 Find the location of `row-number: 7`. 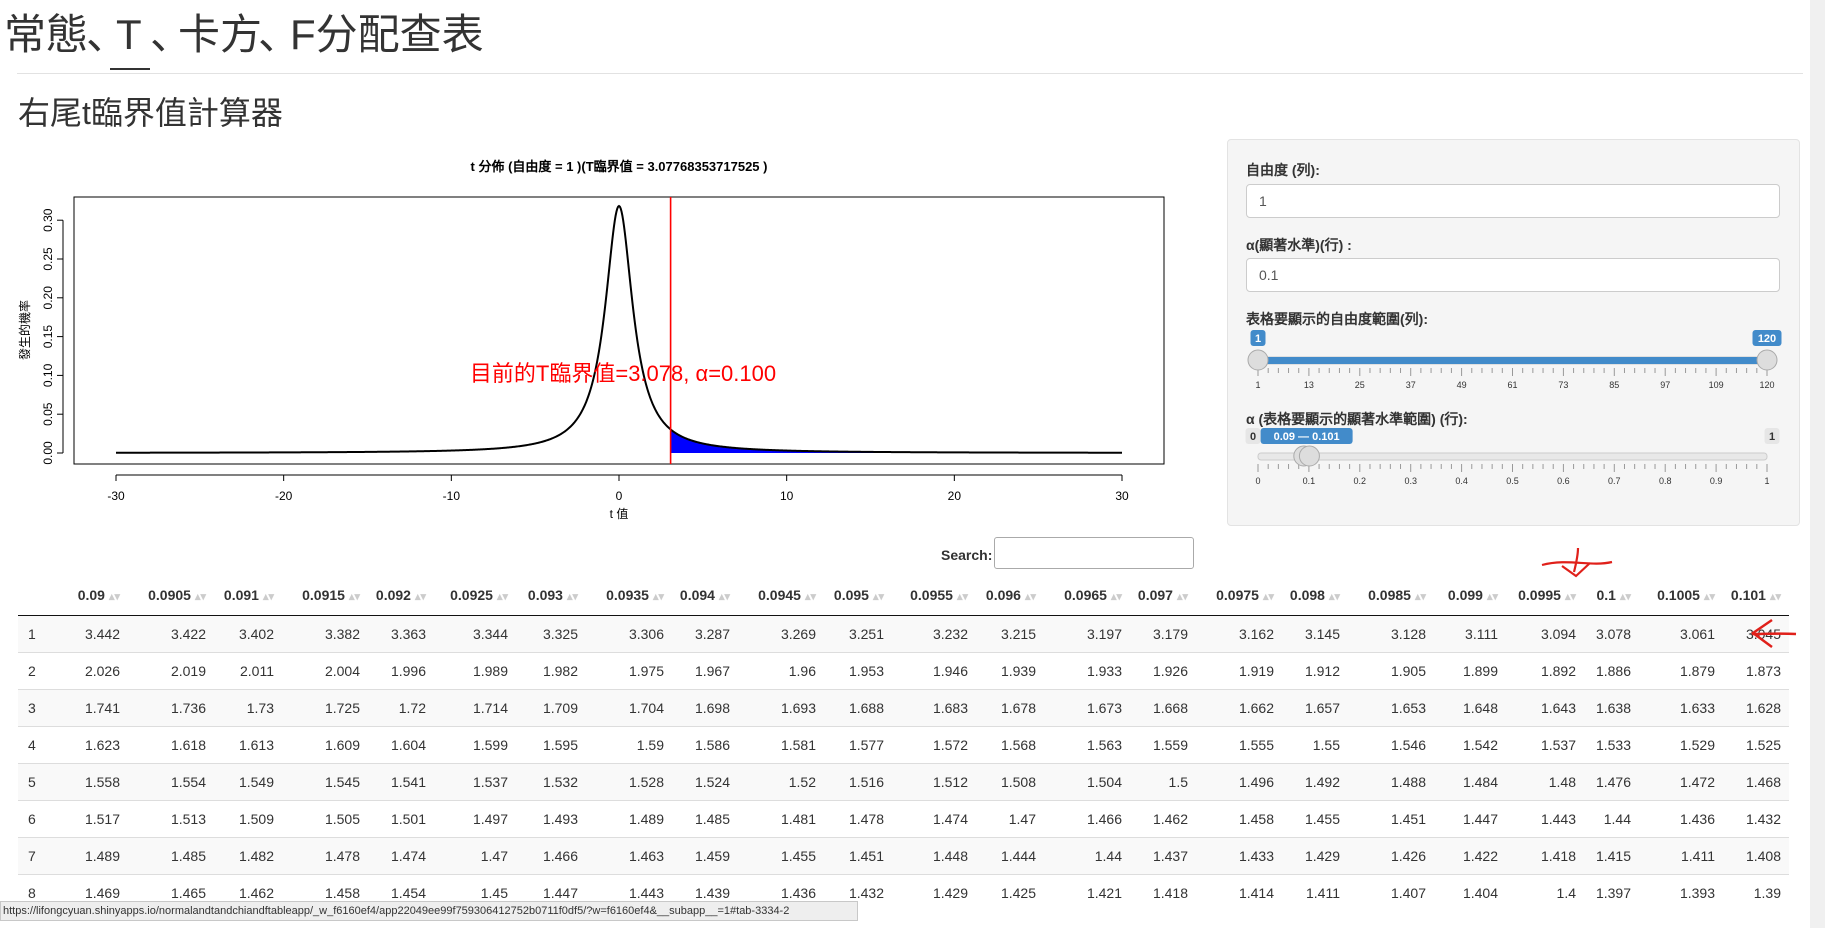

row-number: 7 is located at coordinates (38, 856).